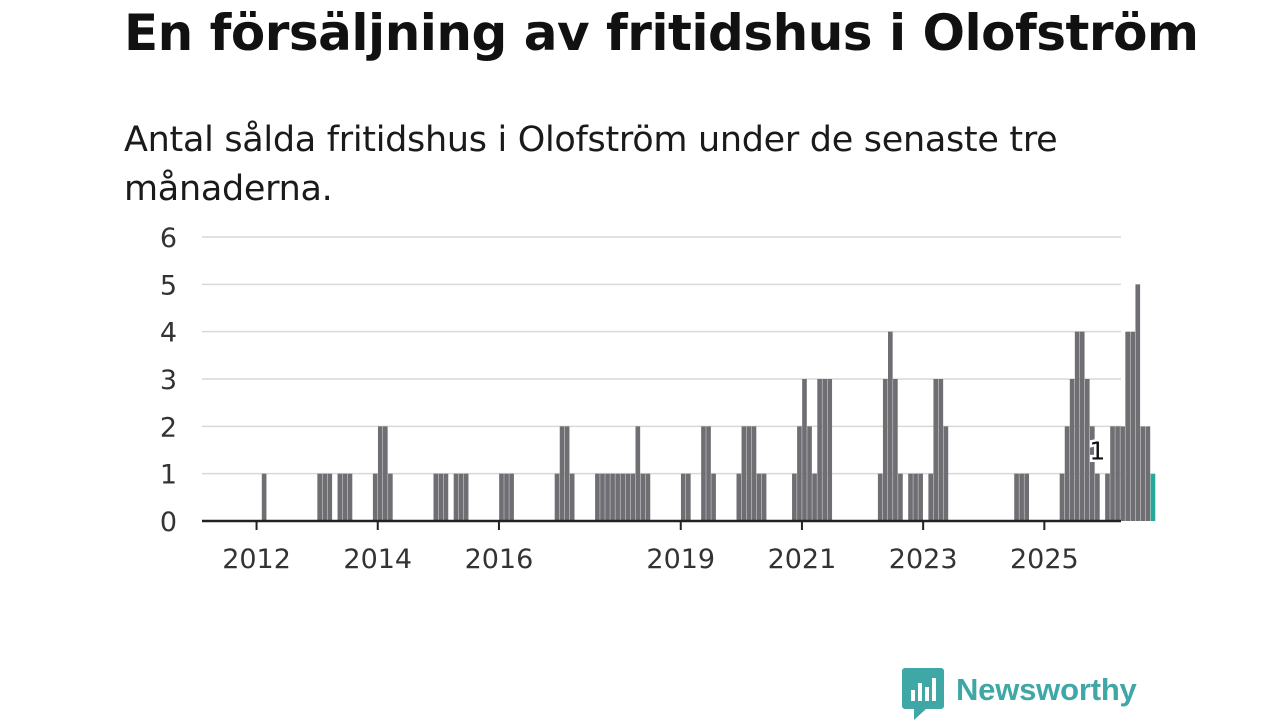 Image resolution: width=1280 pixels, height=720 pixels. I want to click on newsworthy-logo-icon, so click(923, 694).